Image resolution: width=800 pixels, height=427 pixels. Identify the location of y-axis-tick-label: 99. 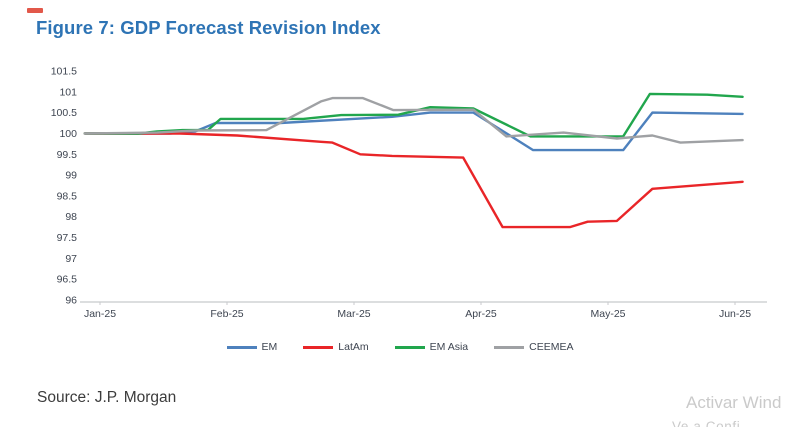
(71, 176).